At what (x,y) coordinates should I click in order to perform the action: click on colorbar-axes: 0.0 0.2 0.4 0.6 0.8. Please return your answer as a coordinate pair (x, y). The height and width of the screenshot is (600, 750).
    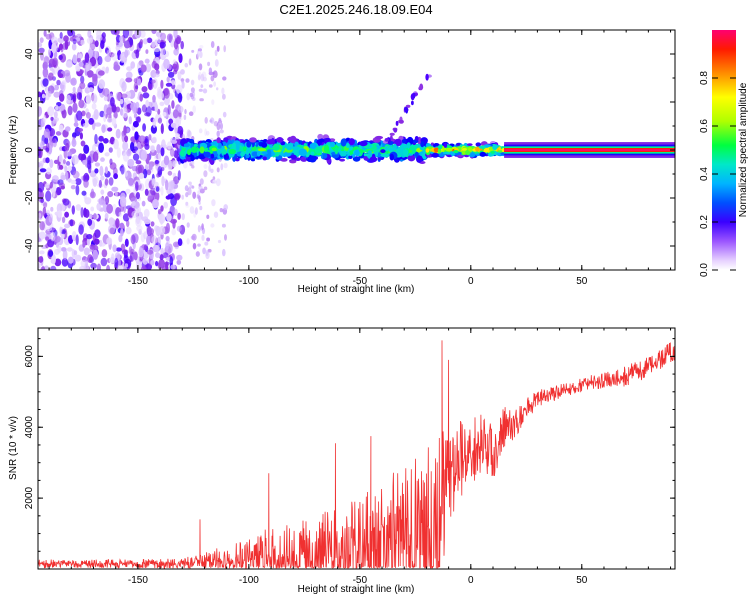
    Looking at the image, I should click on (717, 174).